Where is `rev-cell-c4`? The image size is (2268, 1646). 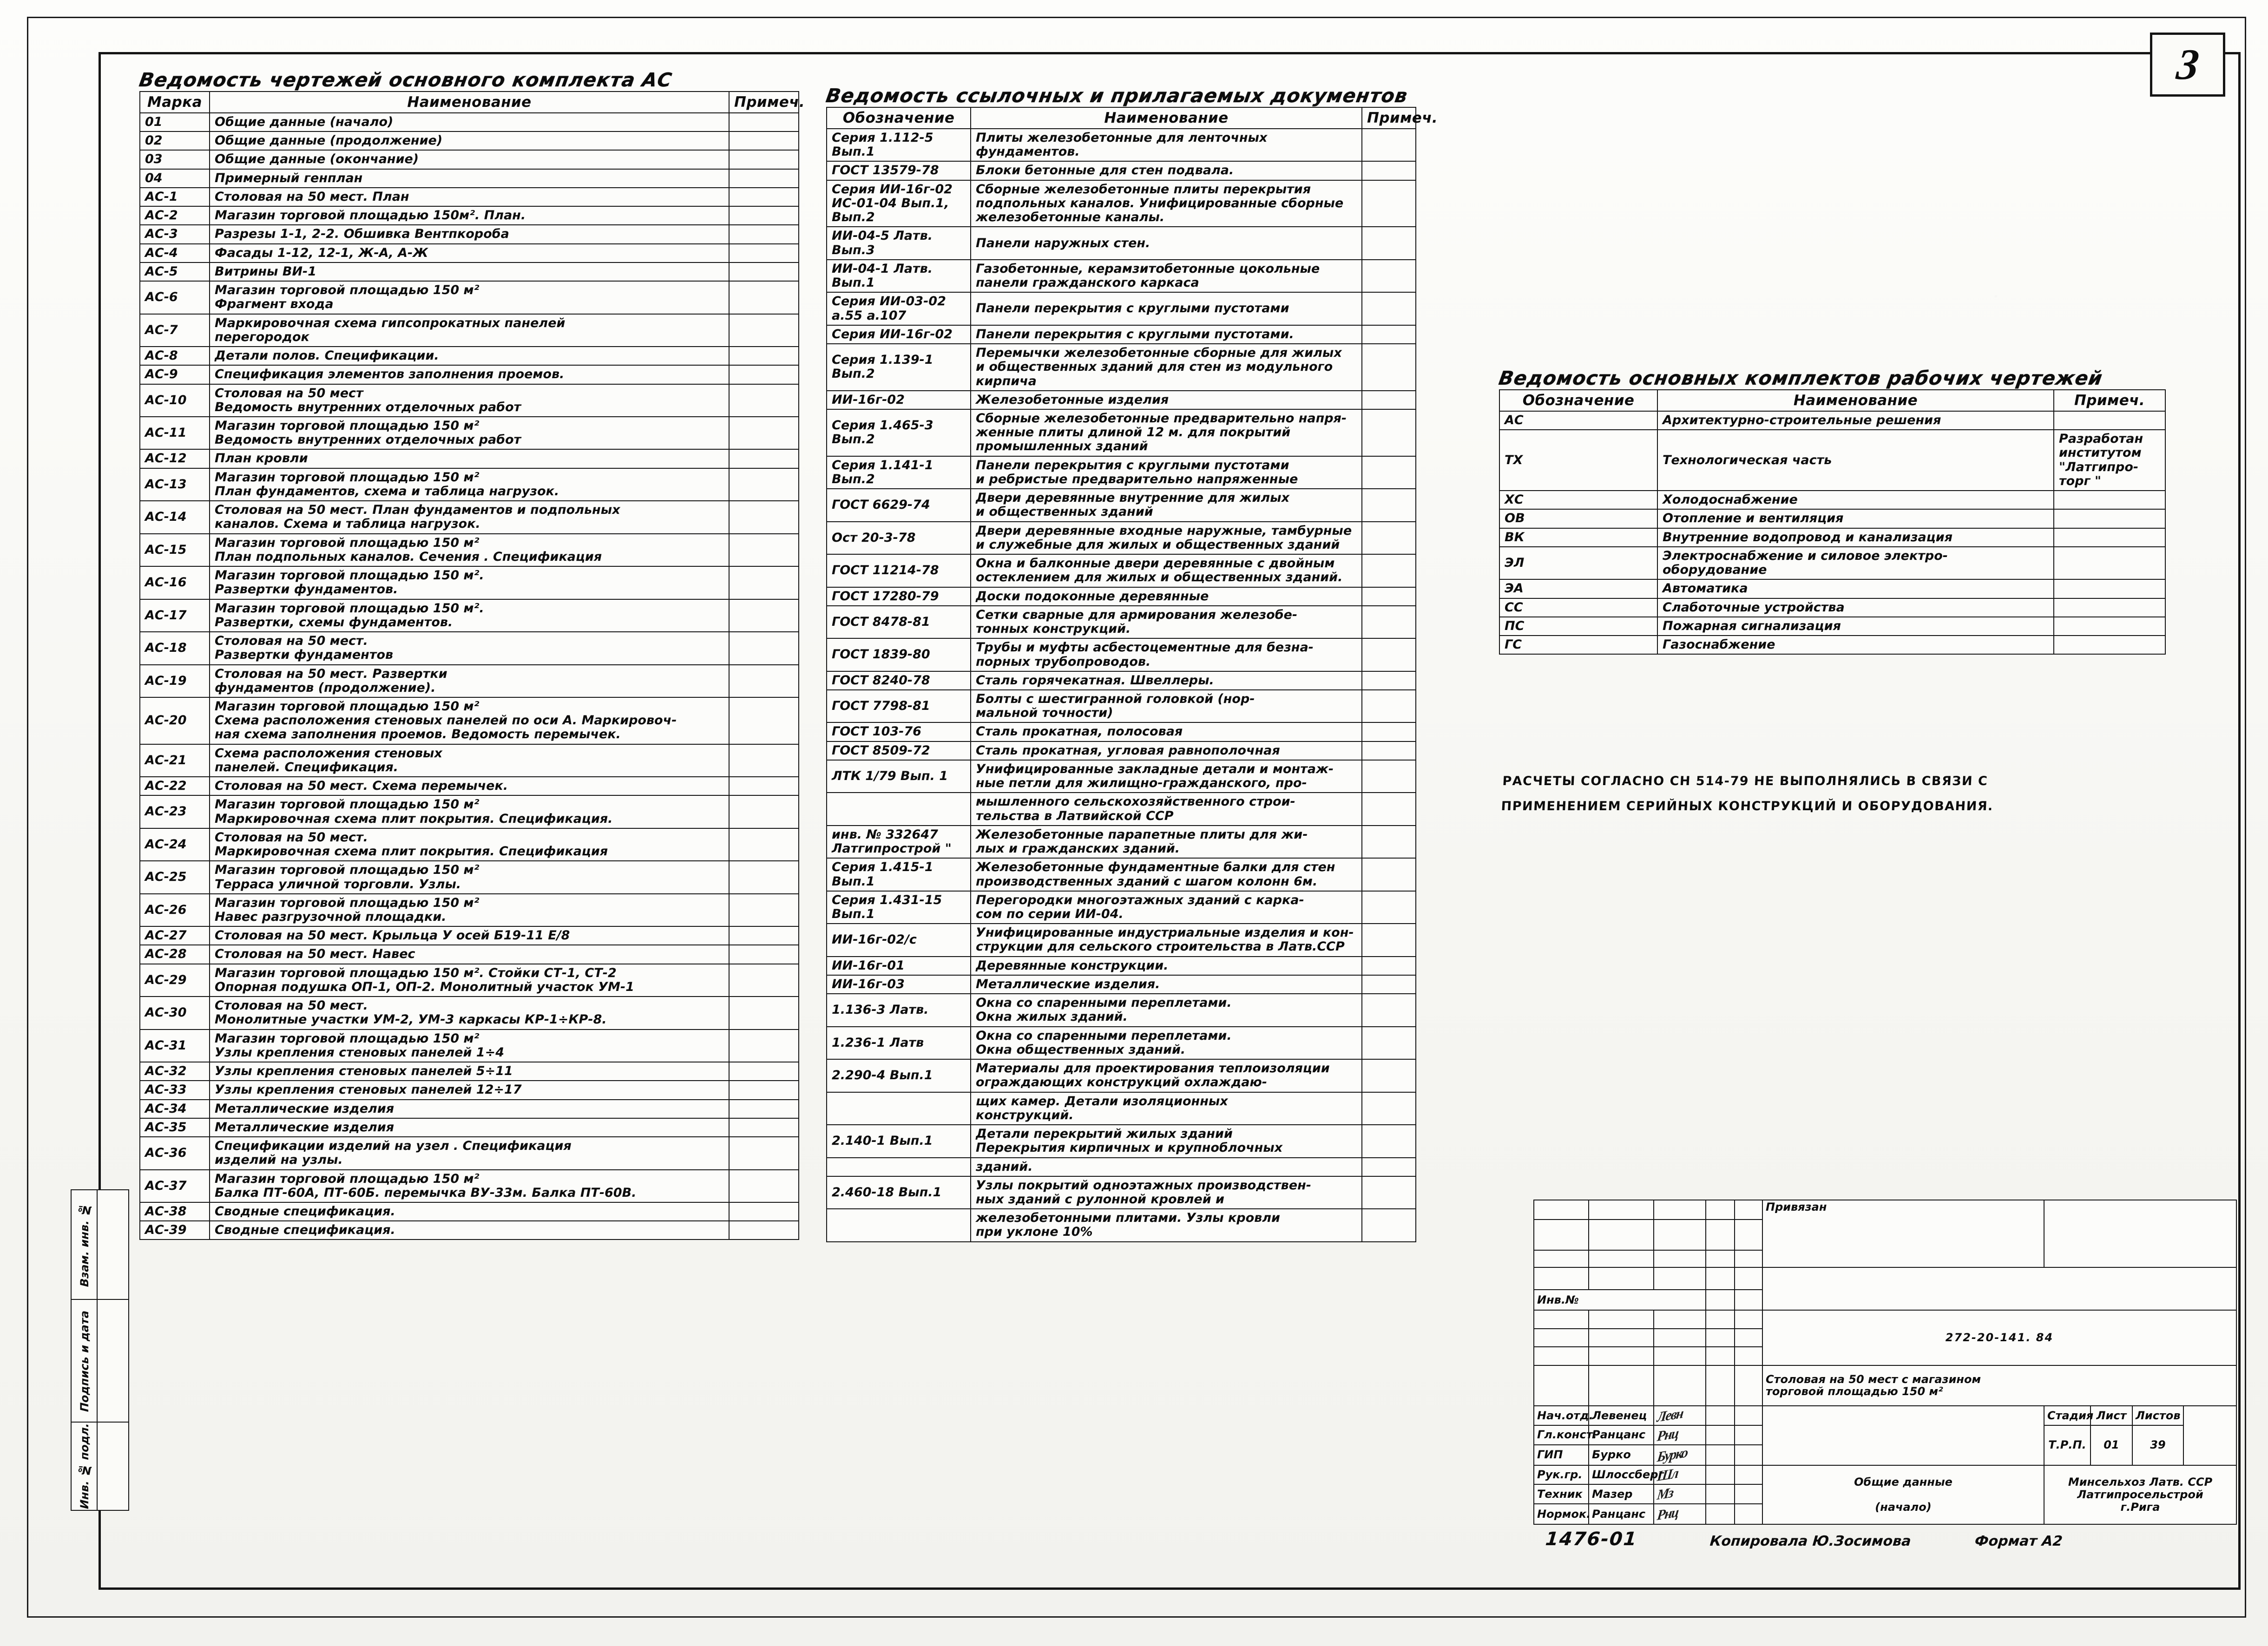
rev-cell-c4 is located at coordinates (1679, 1278).